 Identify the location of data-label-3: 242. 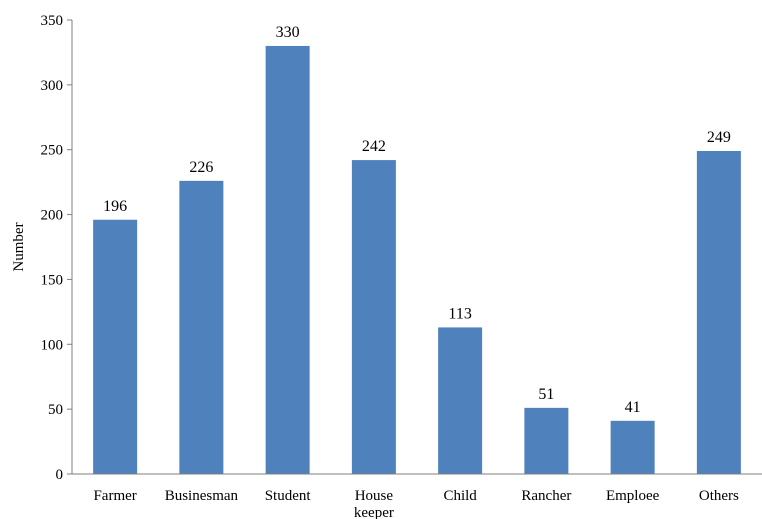
(374, 146).